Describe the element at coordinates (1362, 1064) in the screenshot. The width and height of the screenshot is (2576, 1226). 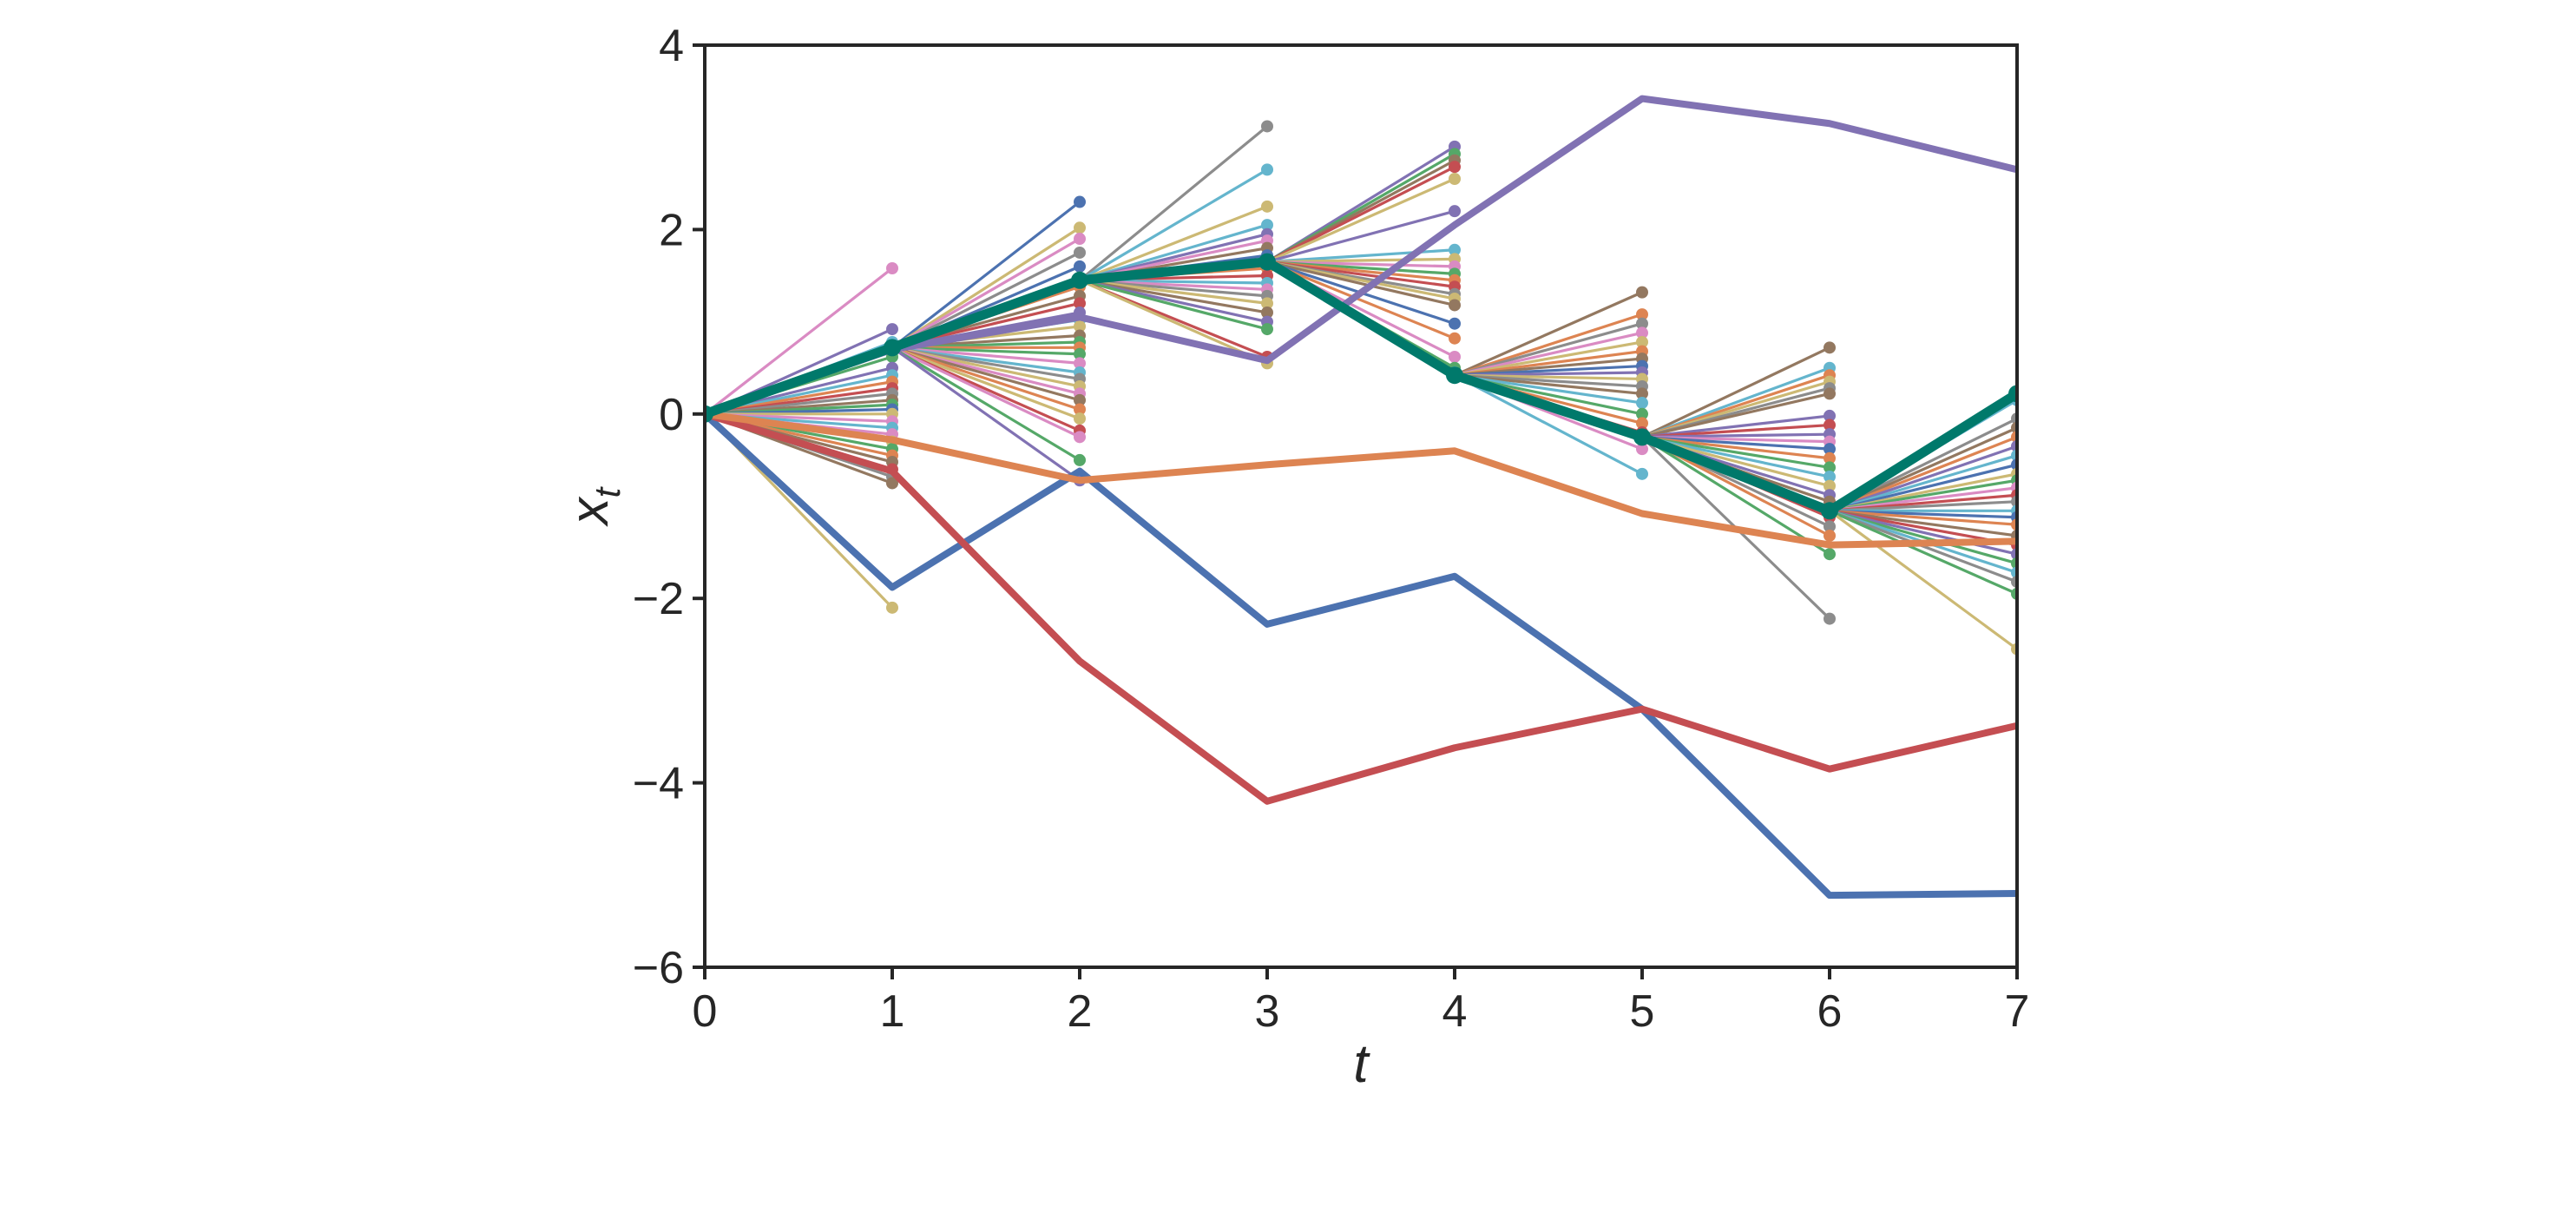
I see `x-axis-label: t` at that location.